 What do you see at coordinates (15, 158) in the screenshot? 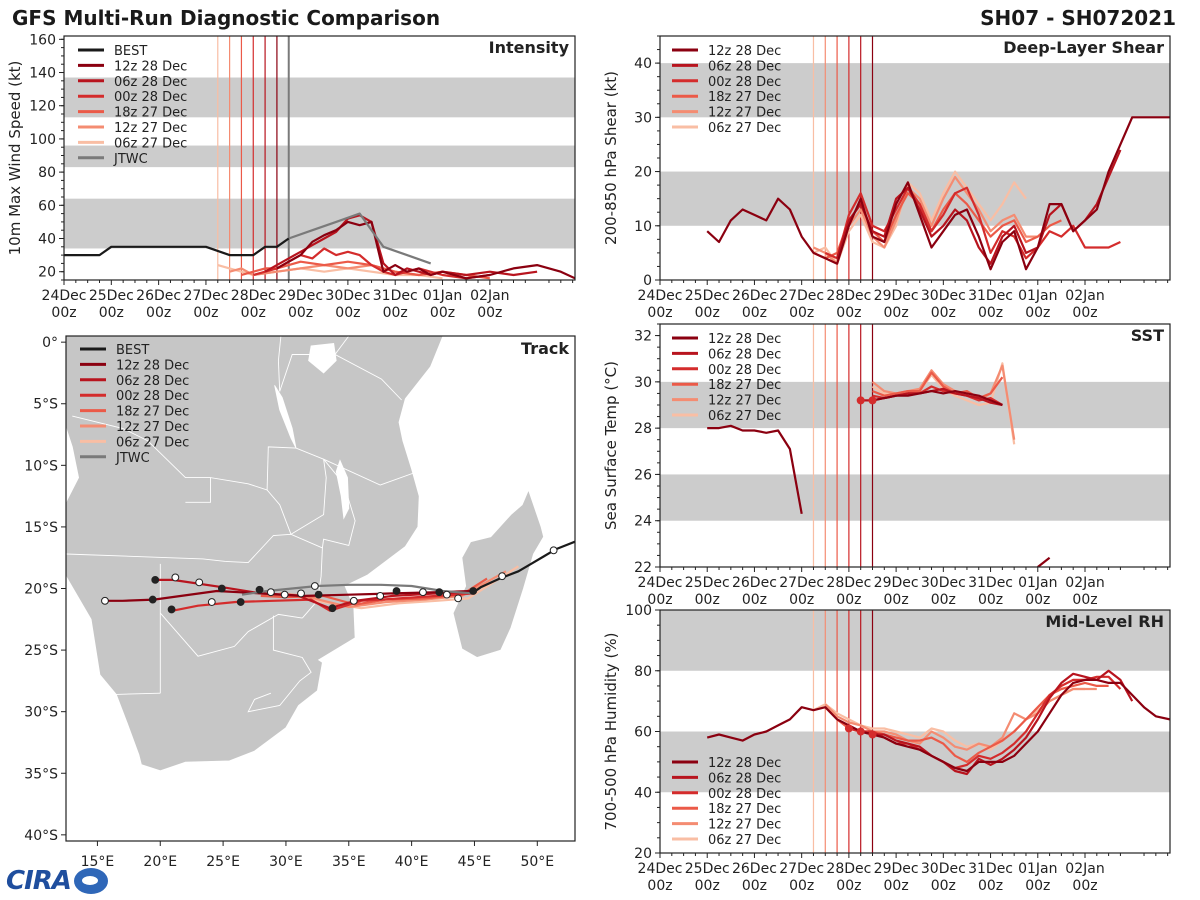
I see `y-axis-label: 10m Max Wind Speed (kt)` at bounding box center [15, 158].